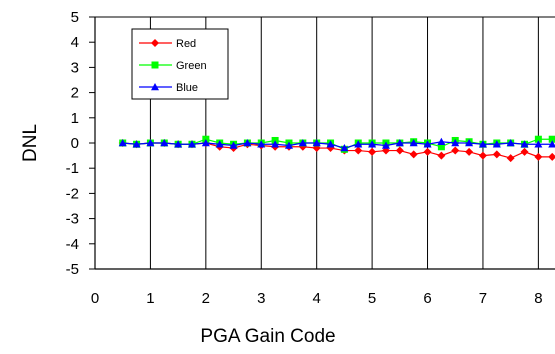 The width and height of the screenshot is (555, 354). I want to click on x-tick-label: 4, so click(317, 298).